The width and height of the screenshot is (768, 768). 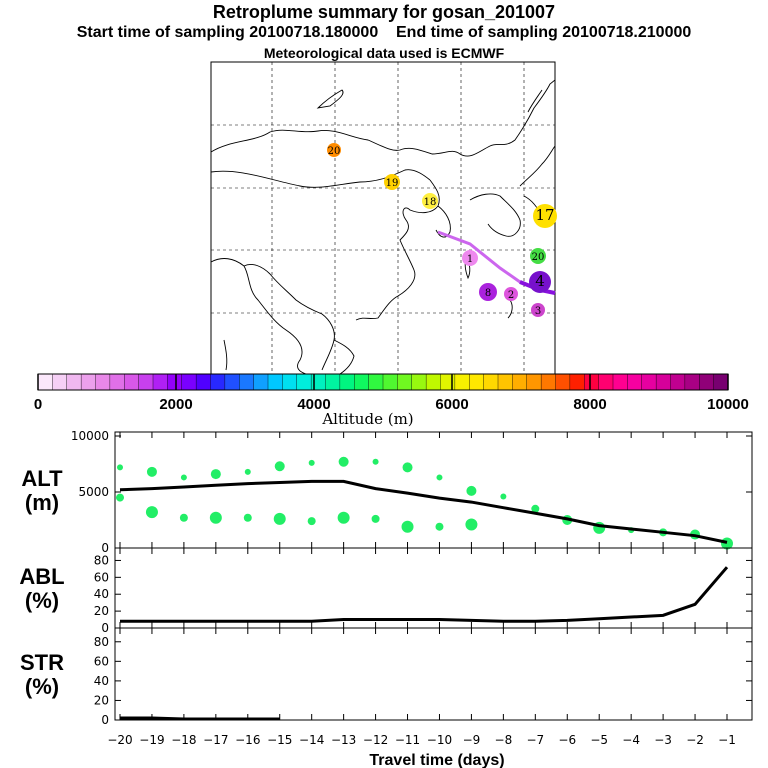 I want to click on series-line, so click(x=424, y=594).